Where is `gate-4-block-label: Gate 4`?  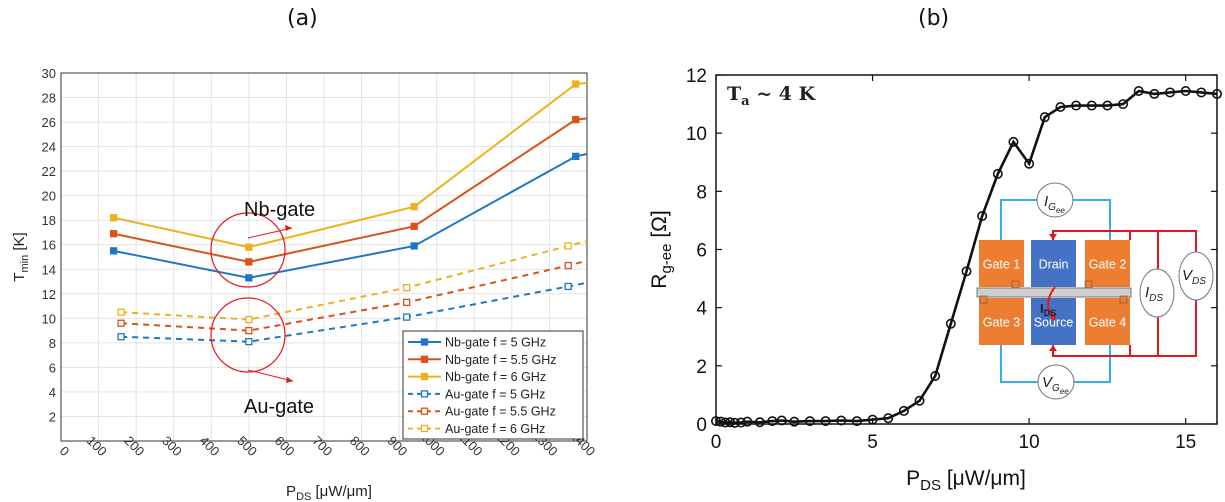 gate-4-block-label: Gate 4 is located at coordinates (1108, 323).